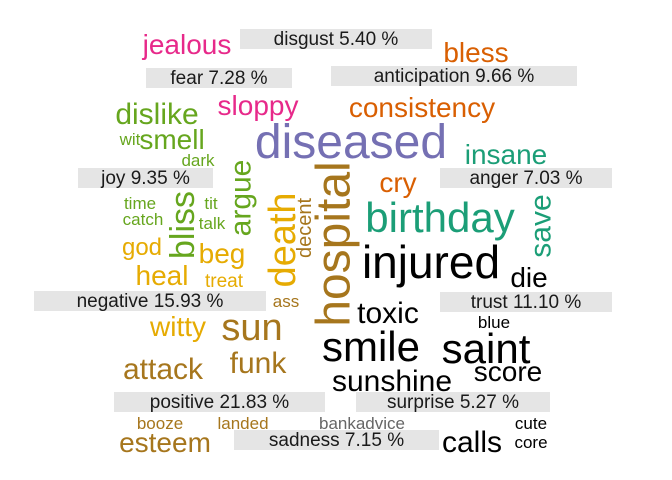 This screenshot has width=672, height=480. I want to click on word-decent: decent, so click(305, 228).